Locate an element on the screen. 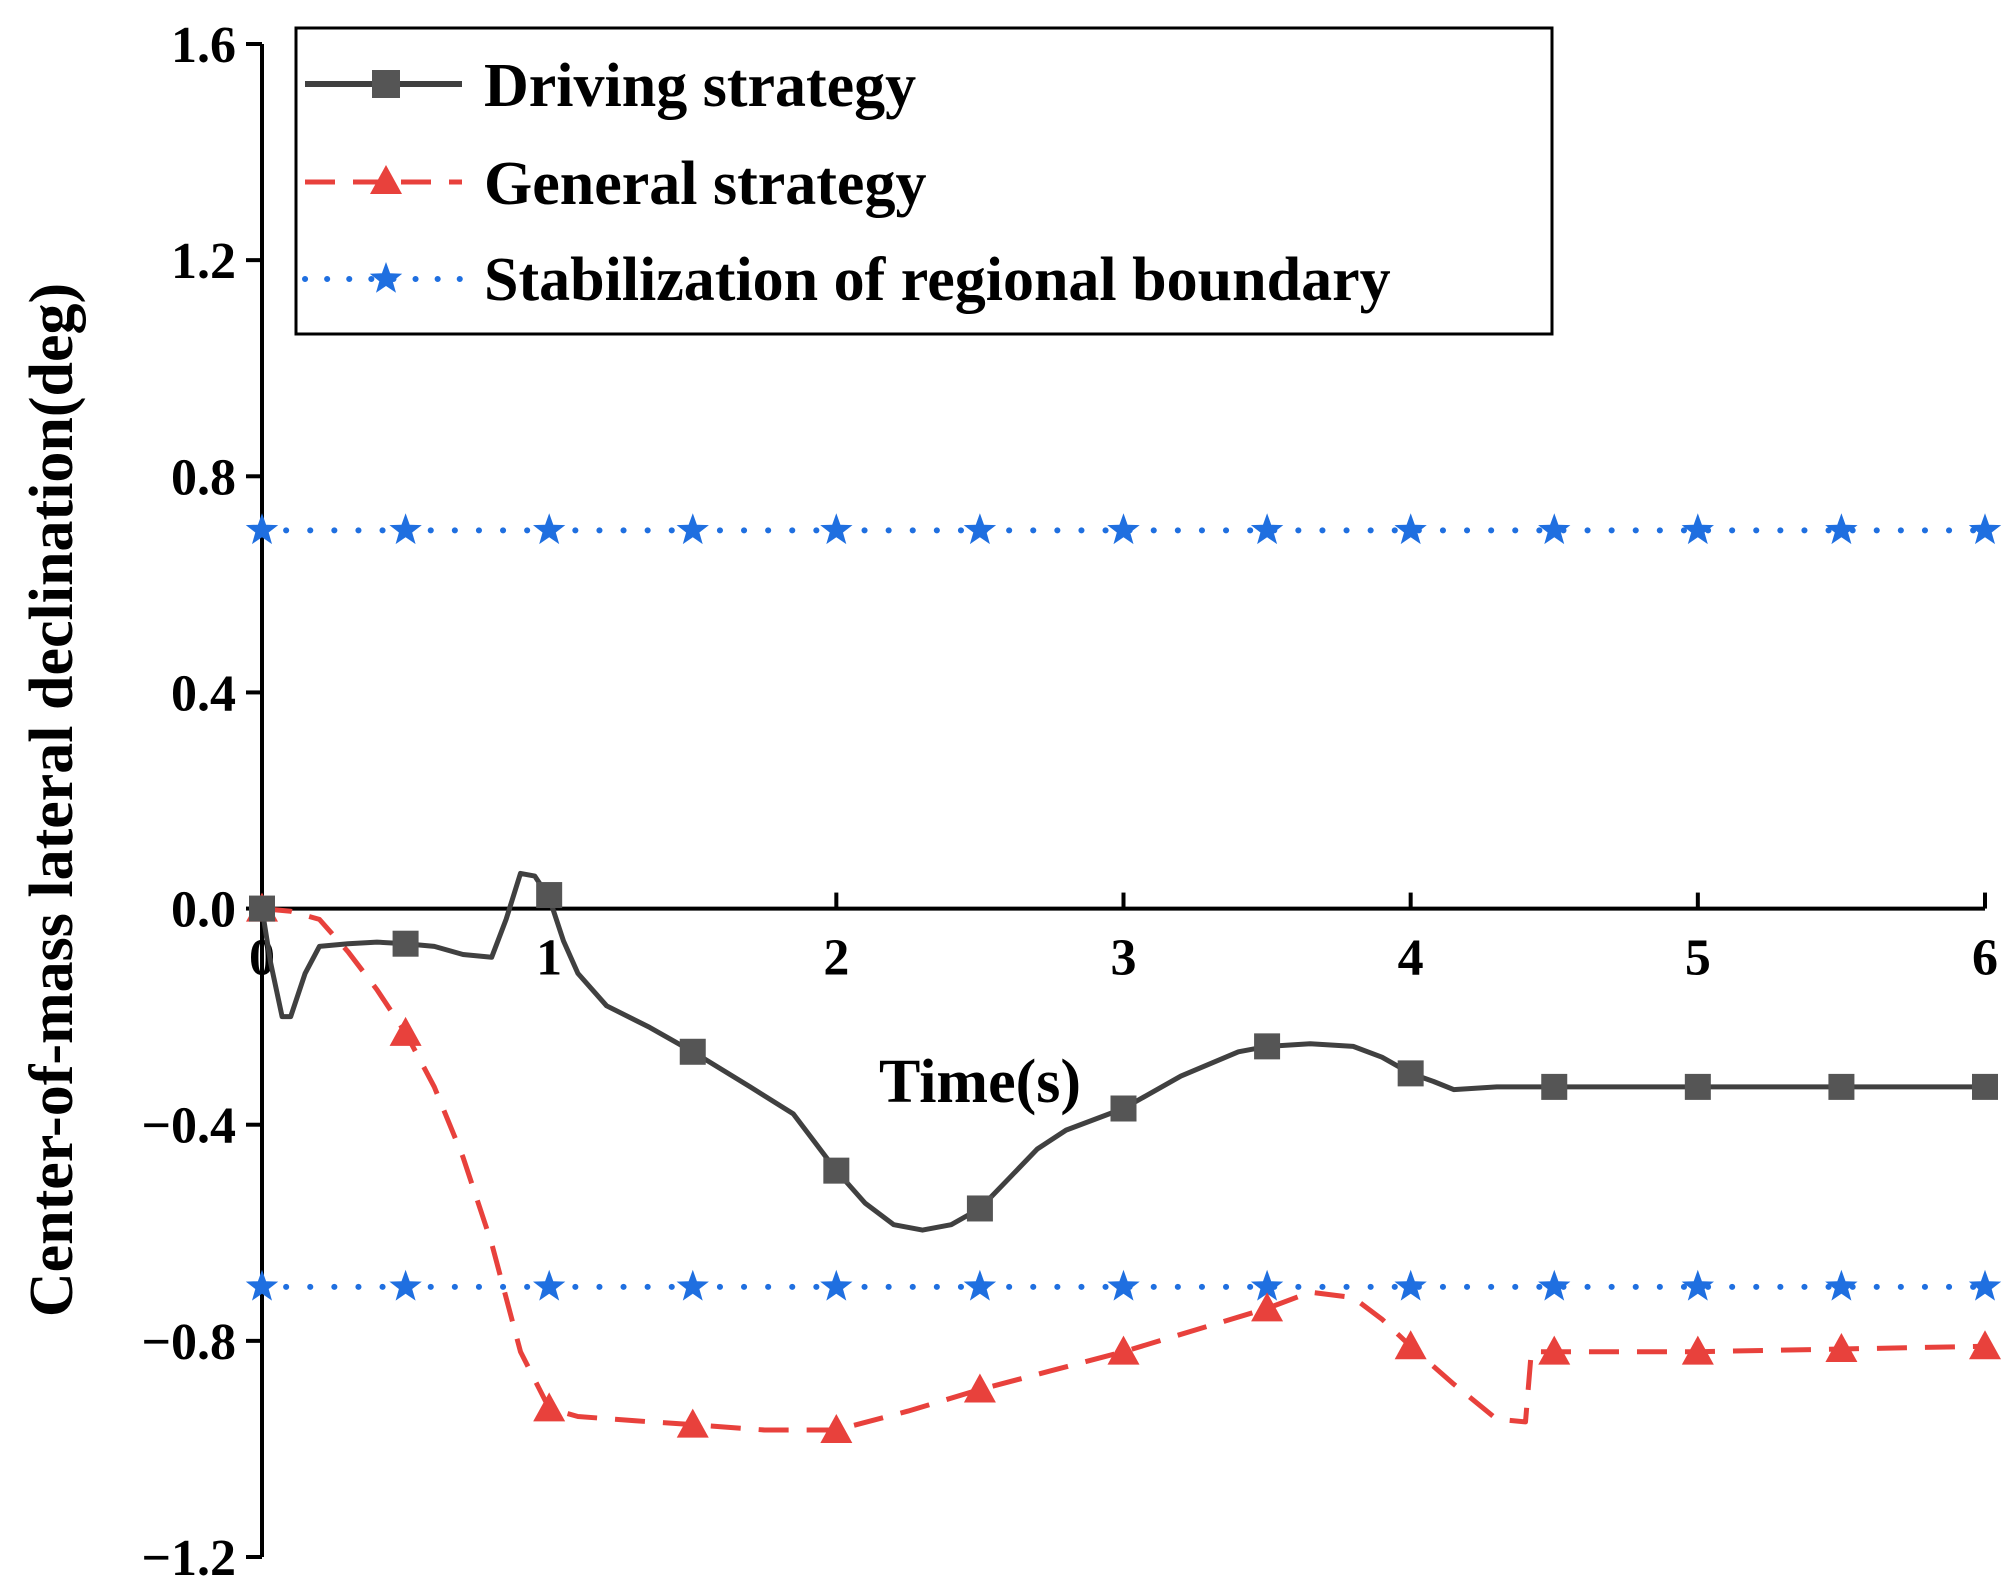 The height and width of the screenshot is (1594, 2007). y-axis-ticks: −1.2 −0.8 −0.4 0.0 0.4 0.8 1.2 1.6 is located at coordinates (201, 802).